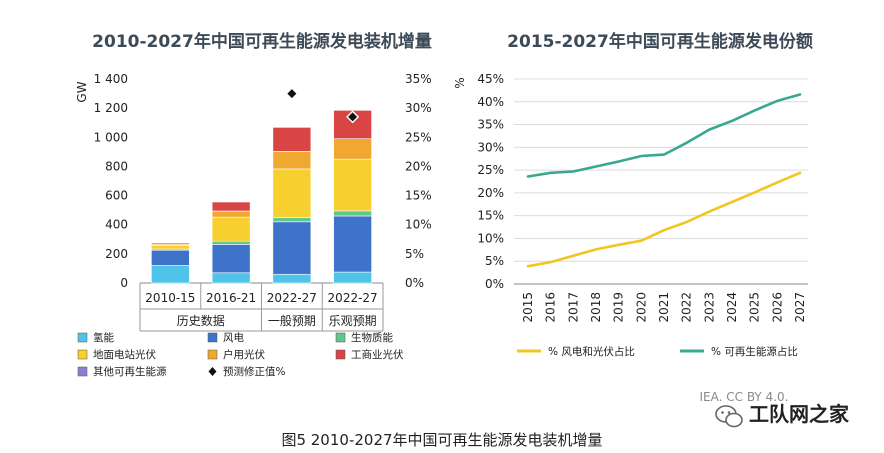  Describe the element at coordinates (124, 283) in the screenshot. I see `y-tick-label: 0` at that location.